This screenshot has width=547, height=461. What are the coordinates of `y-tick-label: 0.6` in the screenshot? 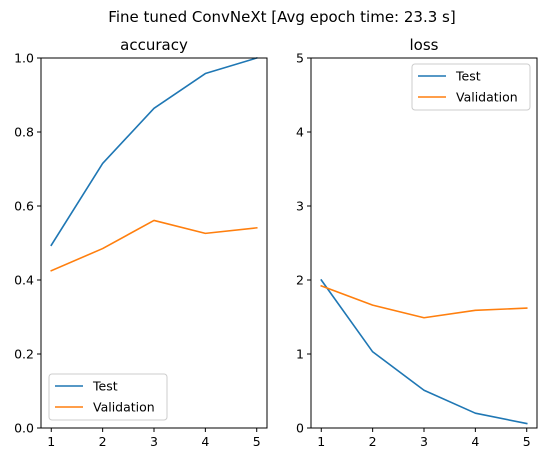 It's located at (24, 206).